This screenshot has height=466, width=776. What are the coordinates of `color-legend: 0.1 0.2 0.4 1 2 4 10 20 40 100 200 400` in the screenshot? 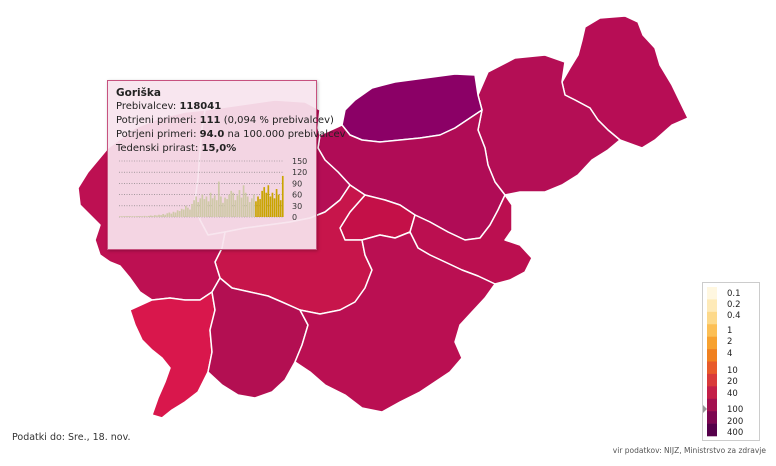 It's located at (731, 361).